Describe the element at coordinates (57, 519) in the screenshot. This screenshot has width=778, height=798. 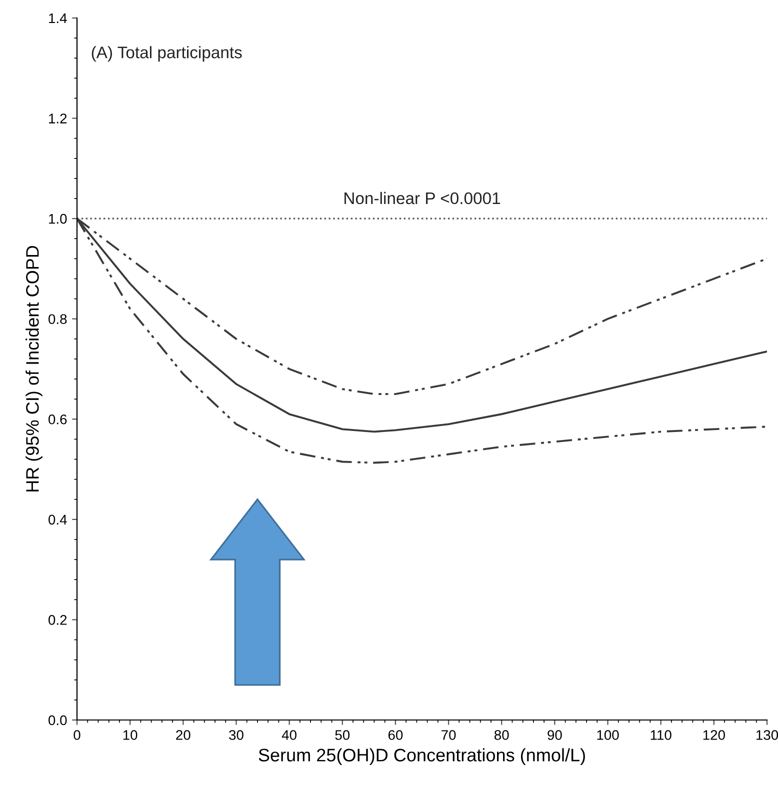
I see `y-tick-label: 0.4` at that location.